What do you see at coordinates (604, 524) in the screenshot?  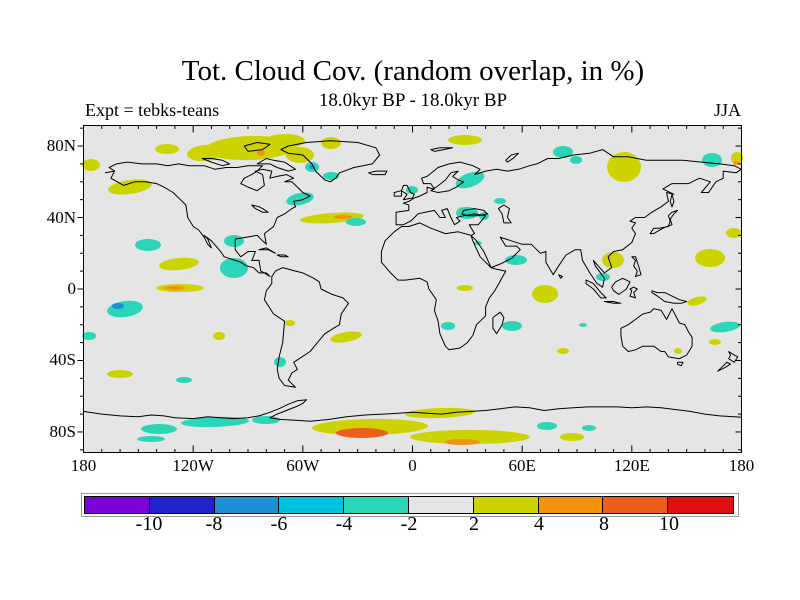 I see `colorbar-label: 8` at bounding box center [604, 524].